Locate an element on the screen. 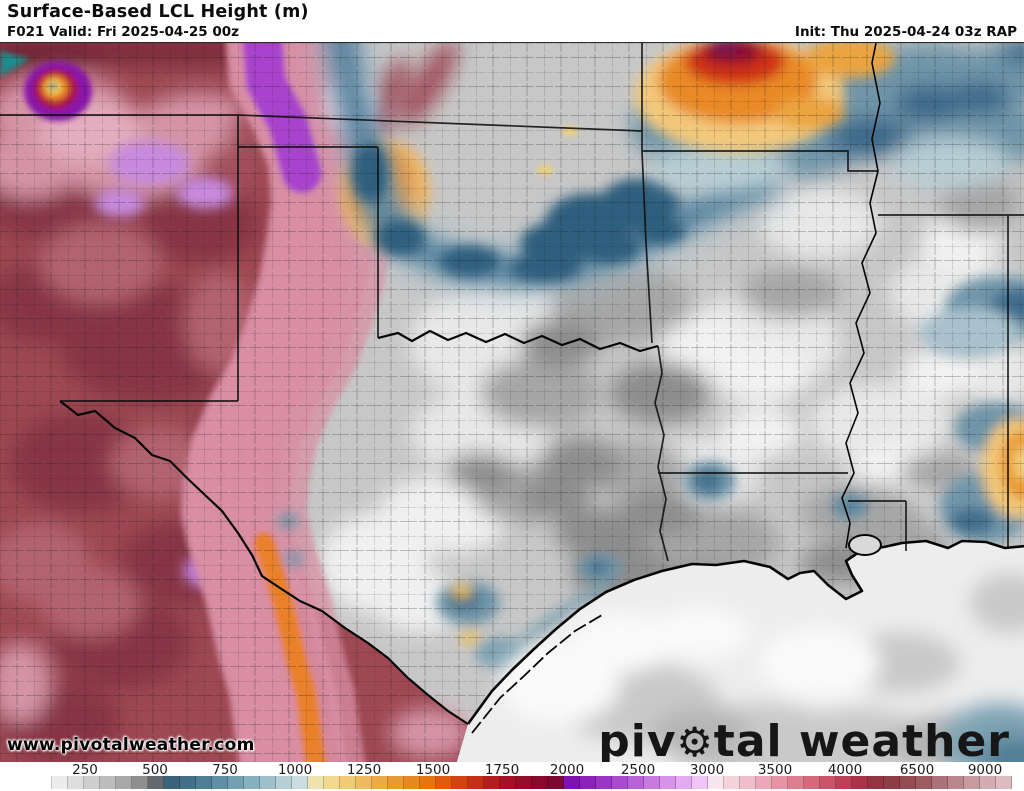 The height and width of the screenshot is (791, 1024). barrier-islands is located at coordinates (537, 674).